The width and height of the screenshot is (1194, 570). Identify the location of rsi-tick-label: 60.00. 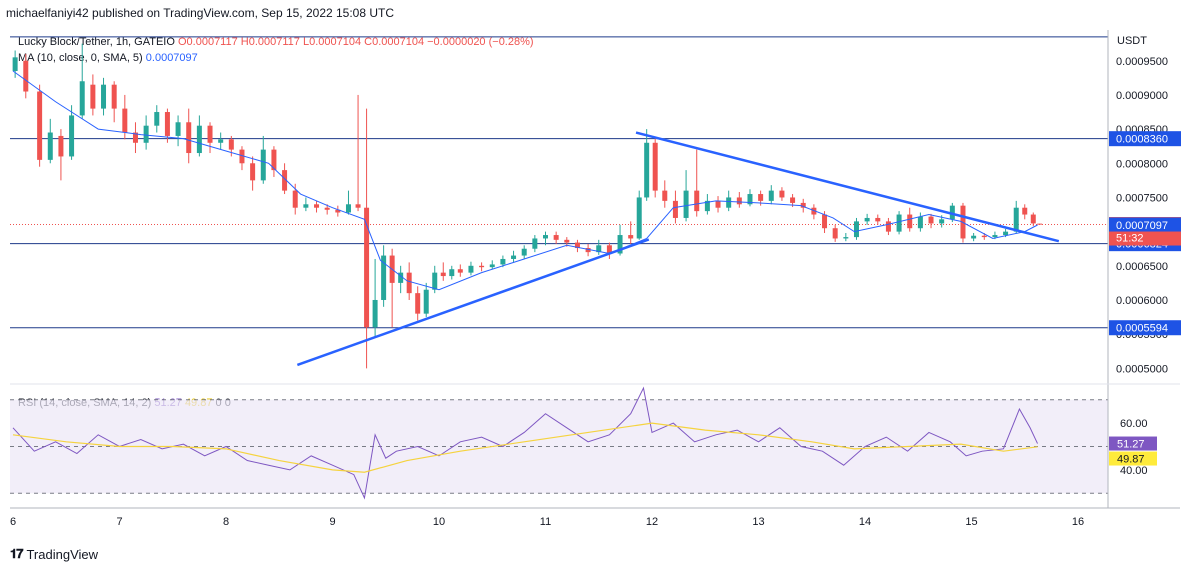
(1134, 424).